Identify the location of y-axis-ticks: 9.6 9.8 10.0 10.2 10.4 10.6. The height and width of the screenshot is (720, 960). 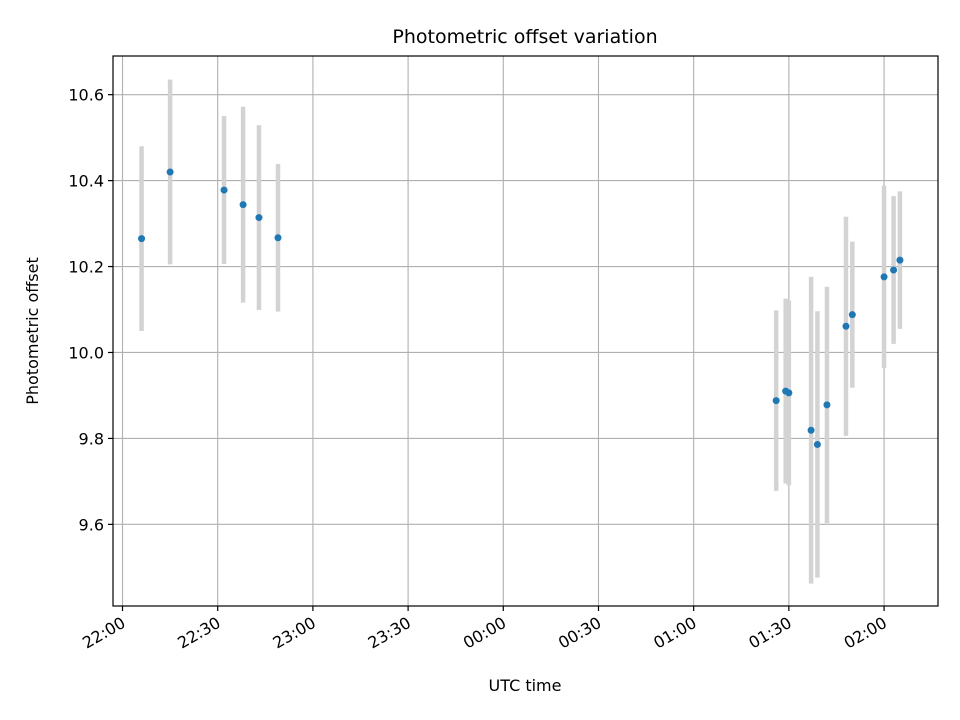
(90, 310).